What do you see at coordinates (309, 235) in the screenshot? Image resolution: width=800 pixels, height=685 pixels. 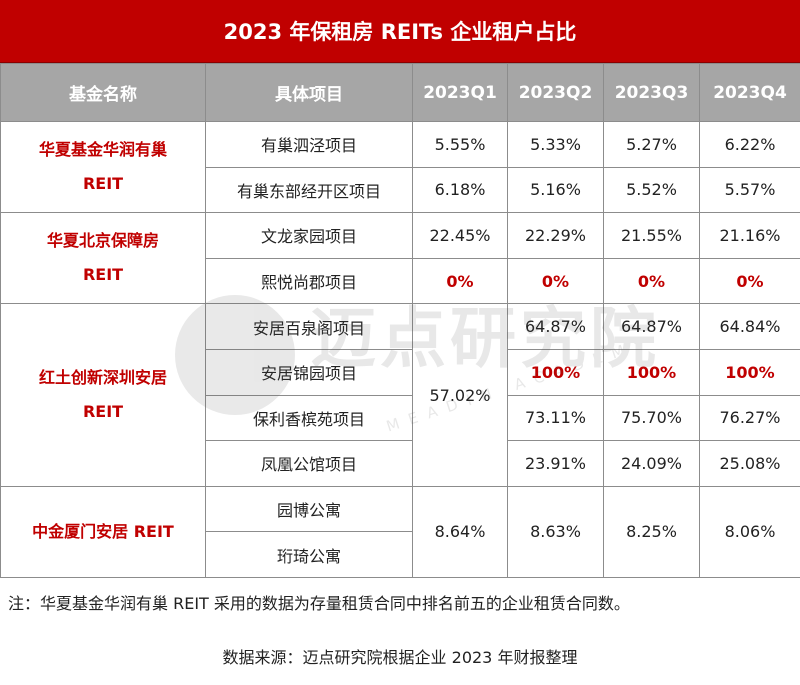 I see `project-name: 文龙家园项目` at bounding box center [309, 235].